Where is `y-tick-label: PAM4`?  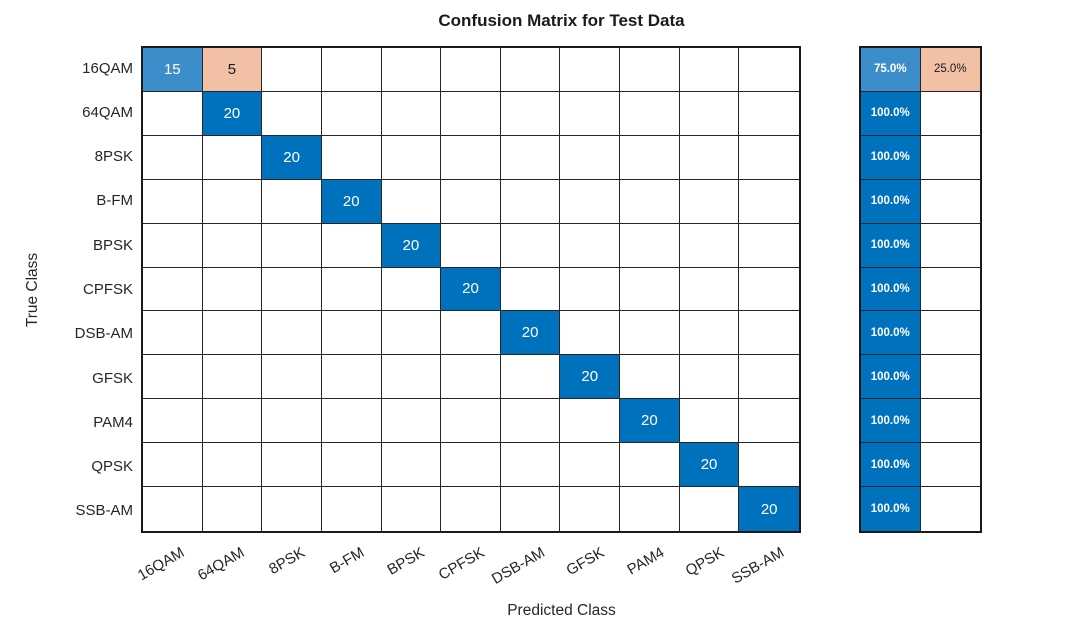 y-tick-label: PAM4 is located at coordinates (113, 422).